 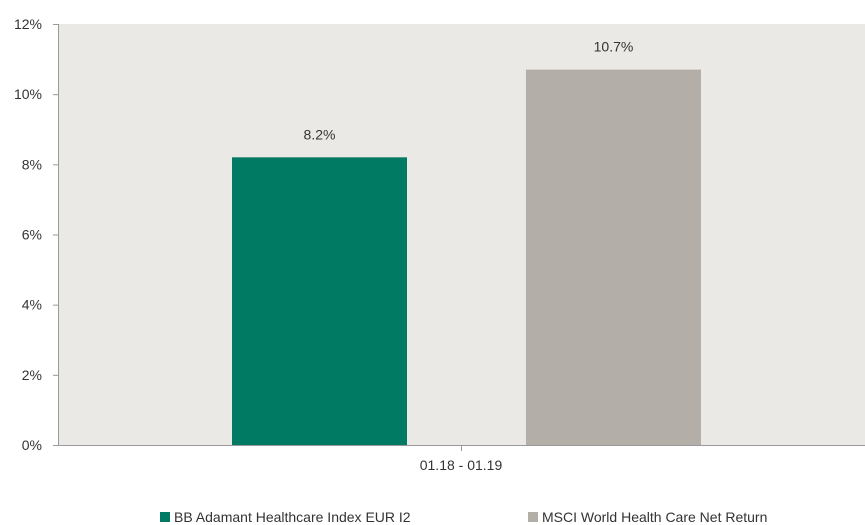 I want to click on legend-item-benchmark: MSCI World Health Care Net Return, so click(x=647, y=517).